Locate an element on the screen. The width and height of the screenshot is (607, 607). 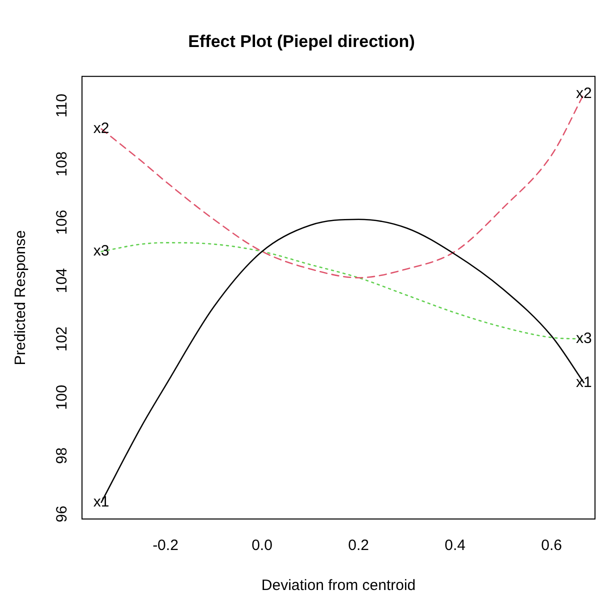
x-axis-title: Deviation from centroid is located at coordinates (338, 585).